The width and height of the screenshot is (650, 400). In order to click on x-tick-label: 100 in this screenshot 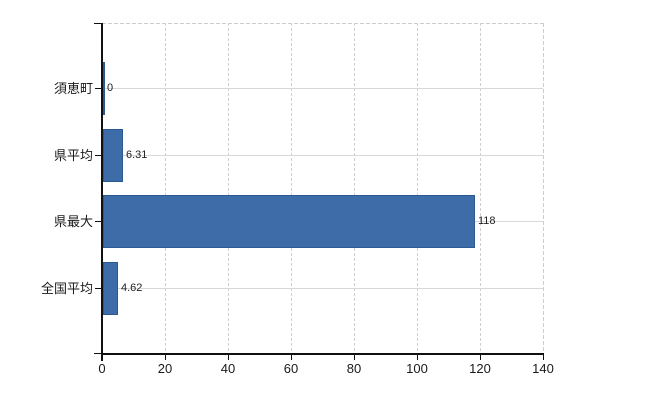, I will do `click(417, 368)`.